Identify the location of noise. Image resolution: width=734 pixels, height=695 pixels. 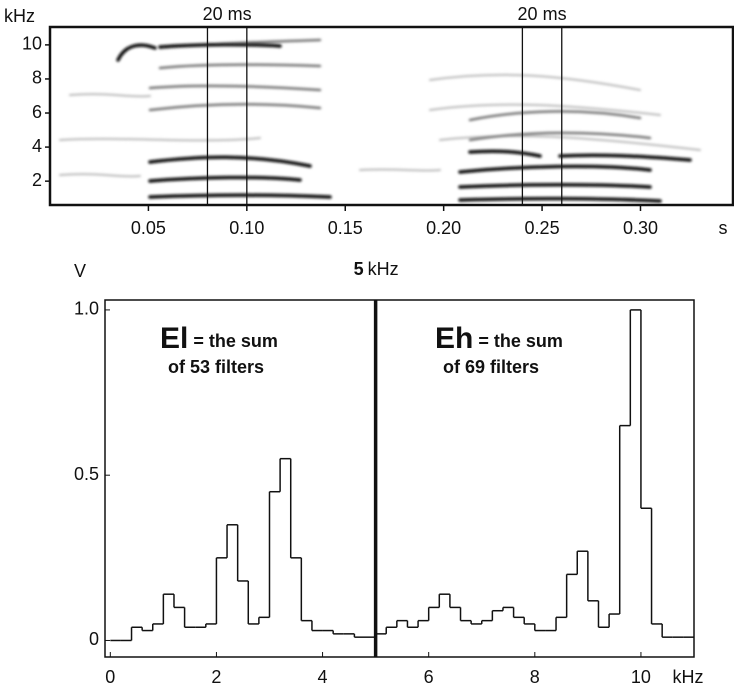
(380, 125).